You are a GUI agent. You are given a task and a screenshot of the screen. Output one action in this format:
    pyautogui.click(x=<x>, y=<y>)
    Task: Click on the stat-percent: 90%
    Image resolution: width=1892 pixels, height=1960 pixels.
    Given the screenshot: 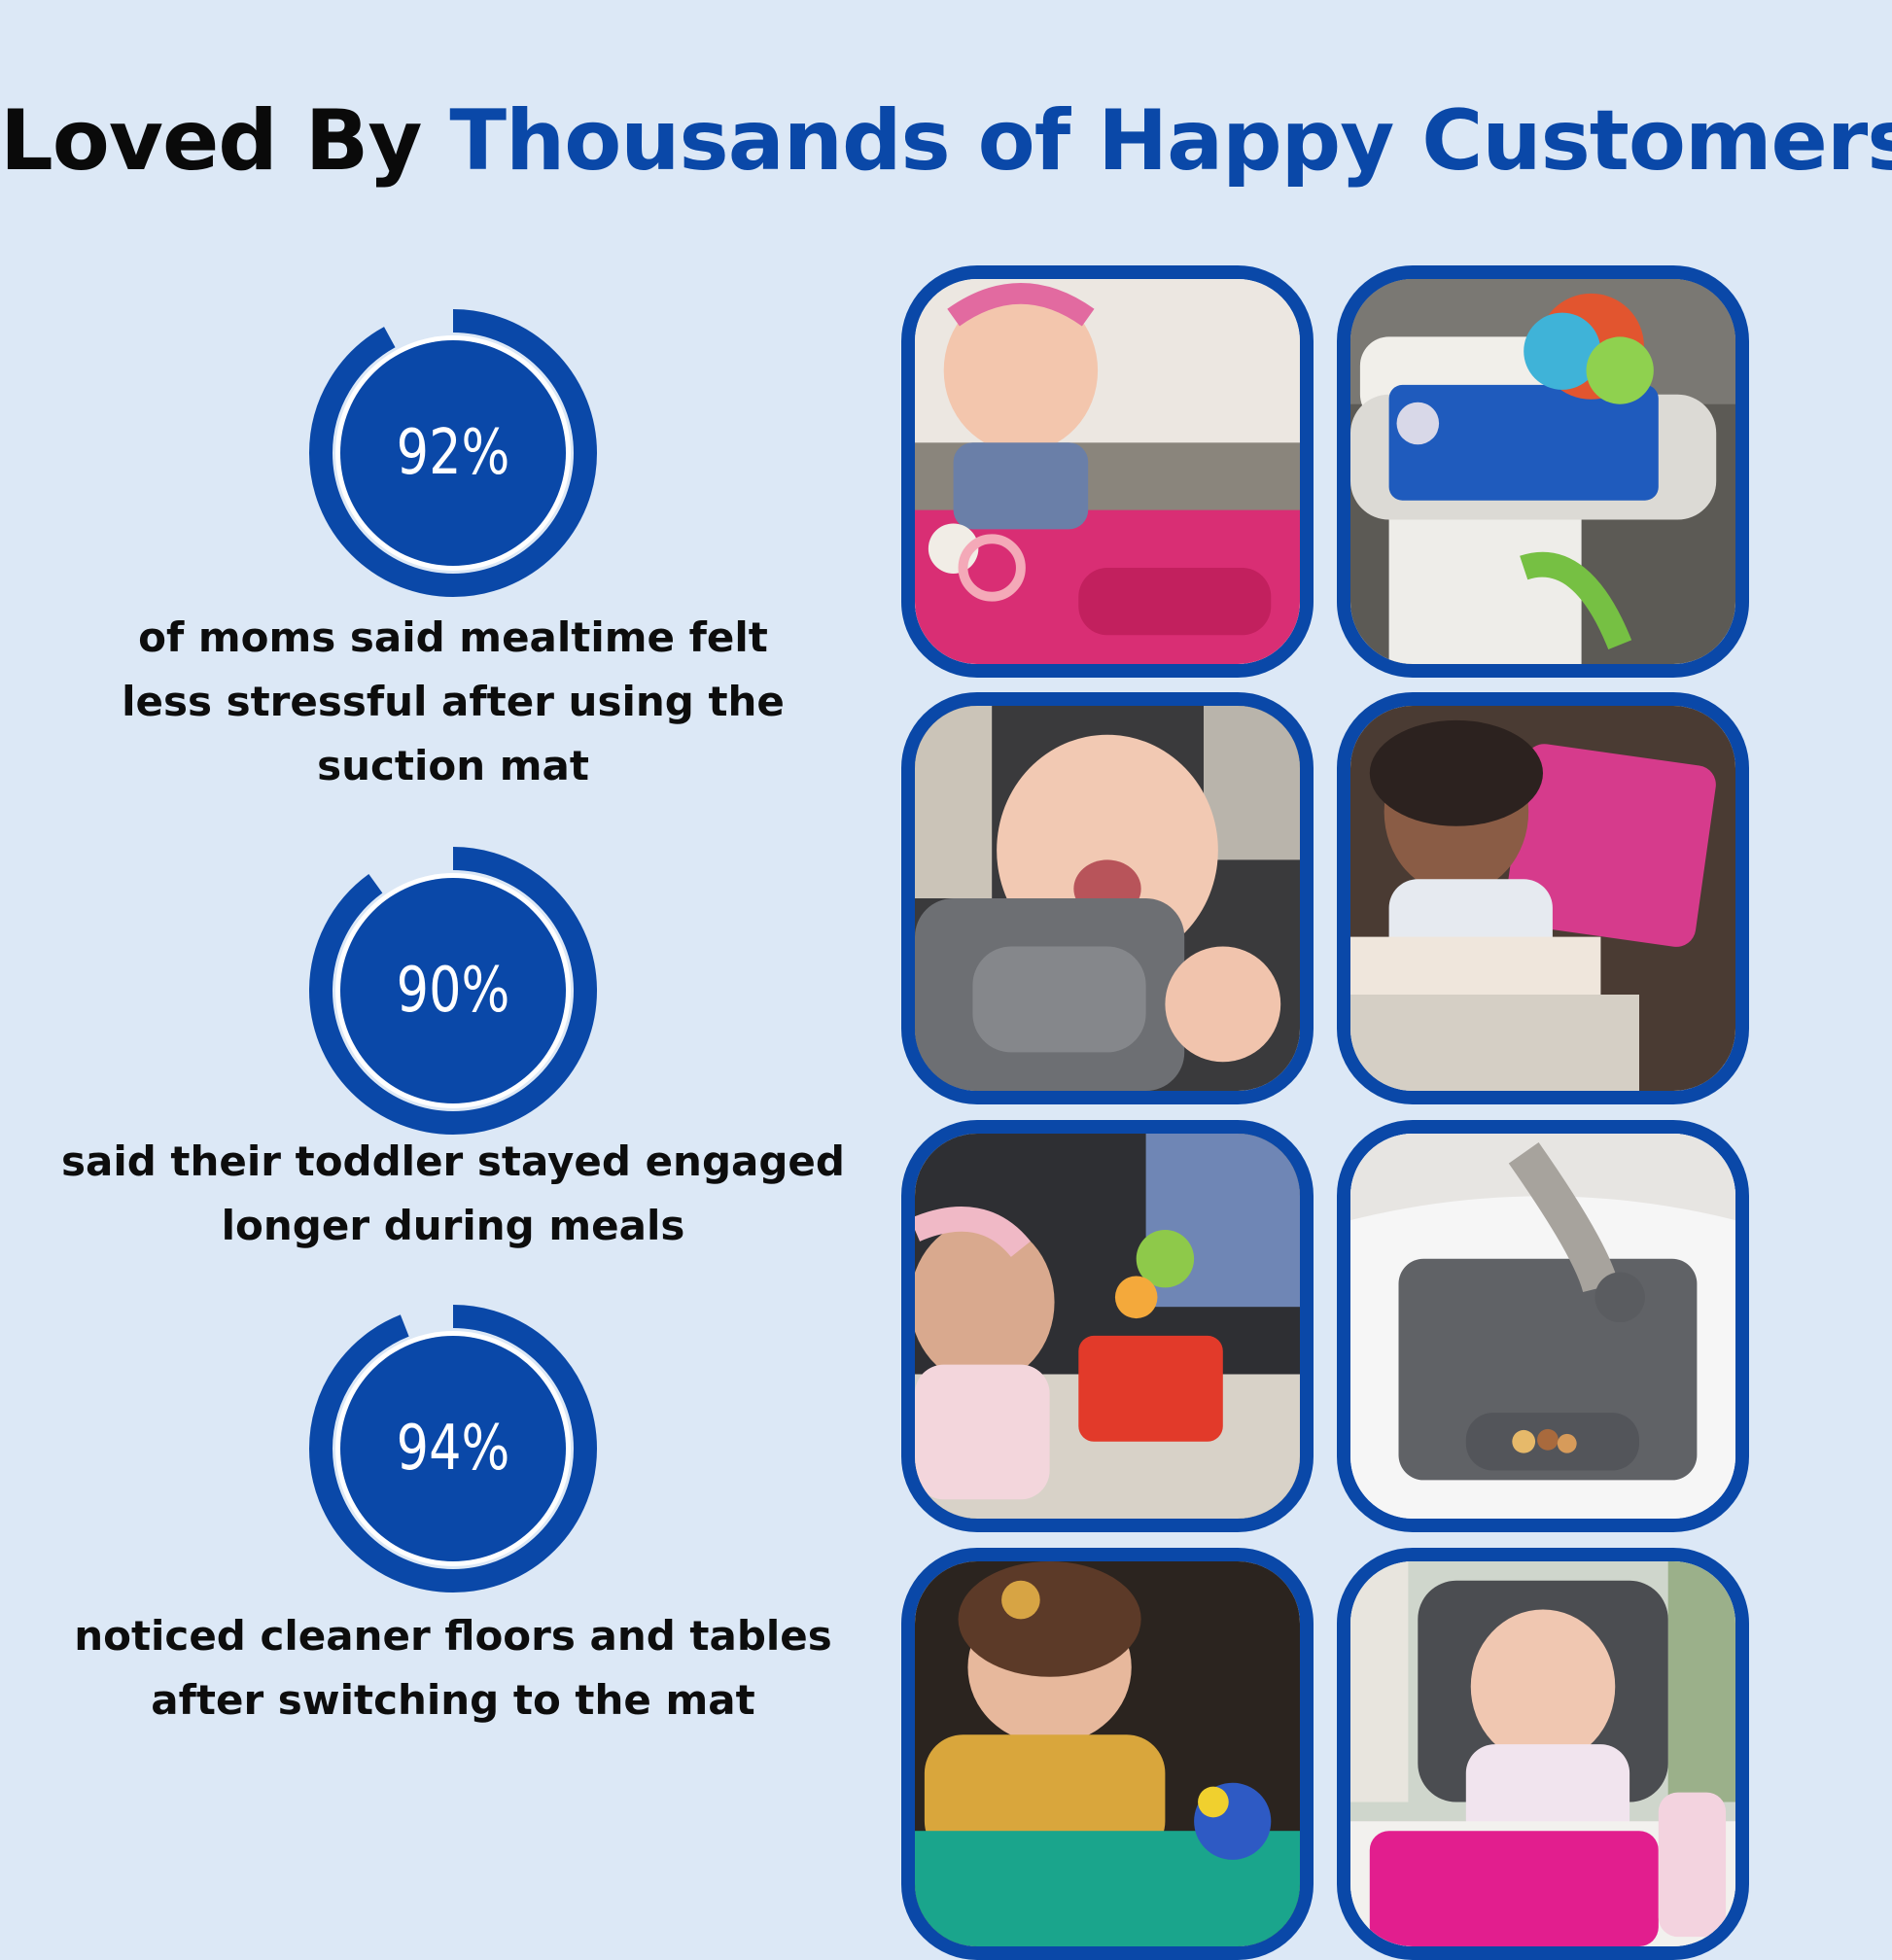 What is the action you would take?
    pyautogui.click(x=453, y=991)
    